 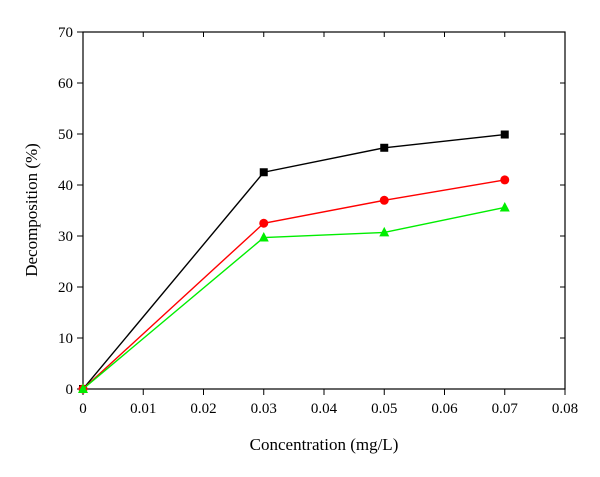 What do you see at coordinates (324, 409) in the screenshot?
I see `x-tick-label: 0.04` at bounding box center [324, 409].